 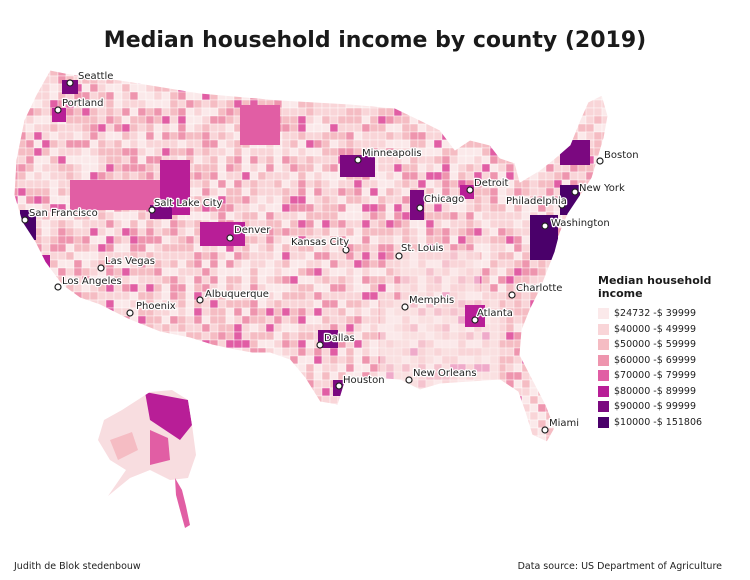 I want to click on city-marker: Portland, so click(x=79, y=105).